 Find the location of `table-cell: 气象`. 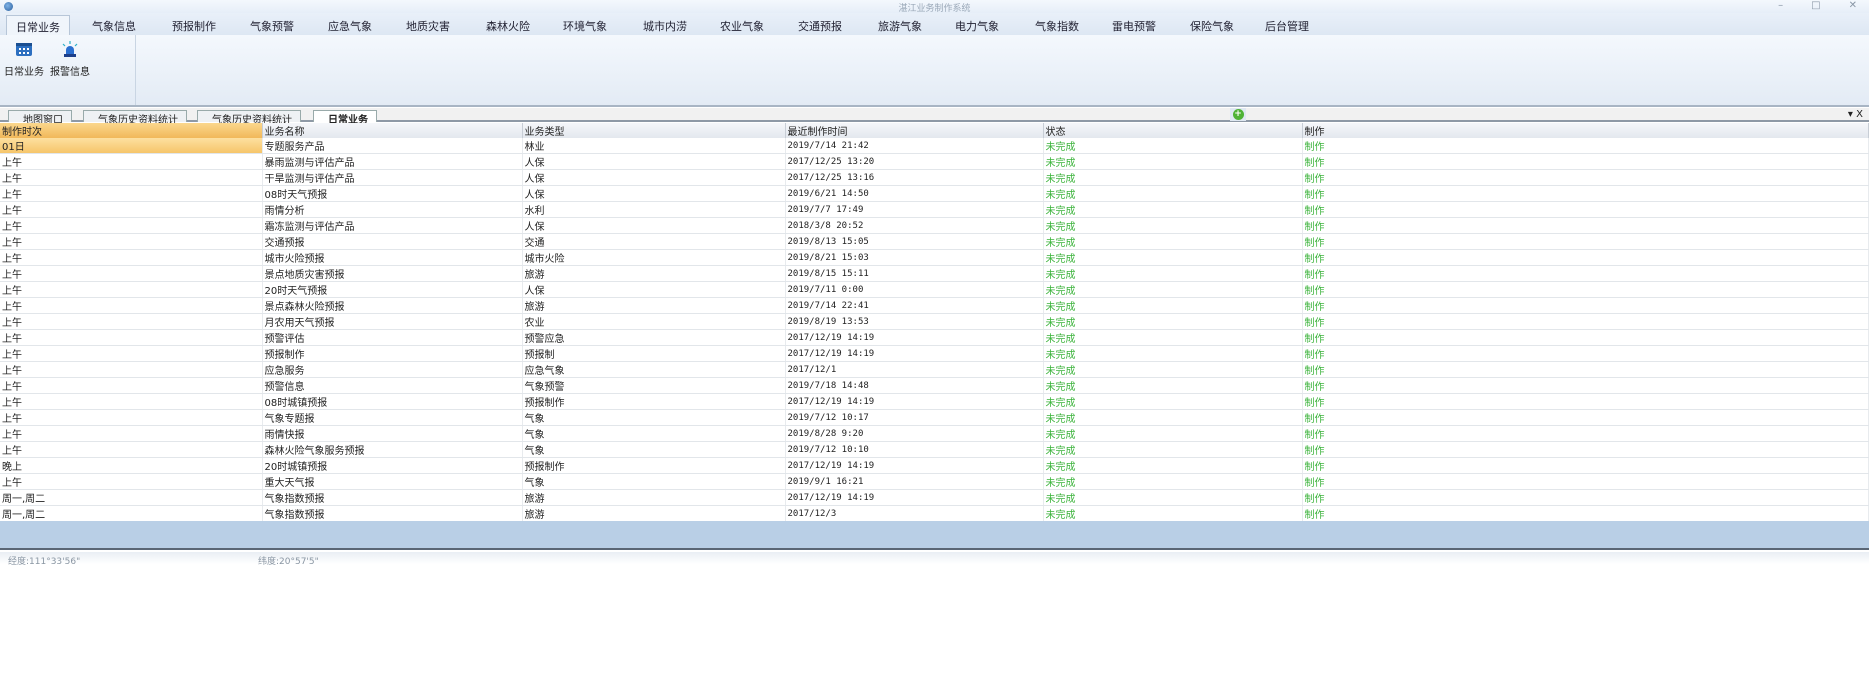

table-cell: 气象 is located at coordinates (654, 481).